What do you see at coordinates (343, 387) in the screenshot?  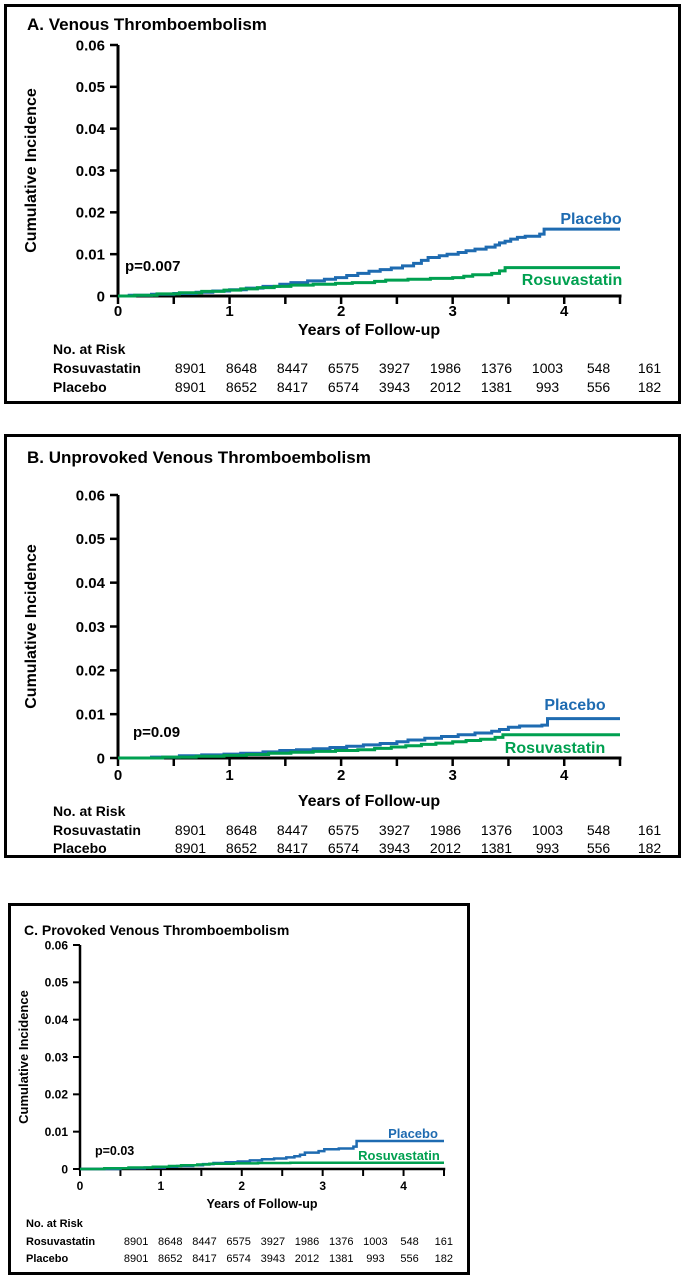 I see `risk-value: 6574` at bounding box center [343, 387].